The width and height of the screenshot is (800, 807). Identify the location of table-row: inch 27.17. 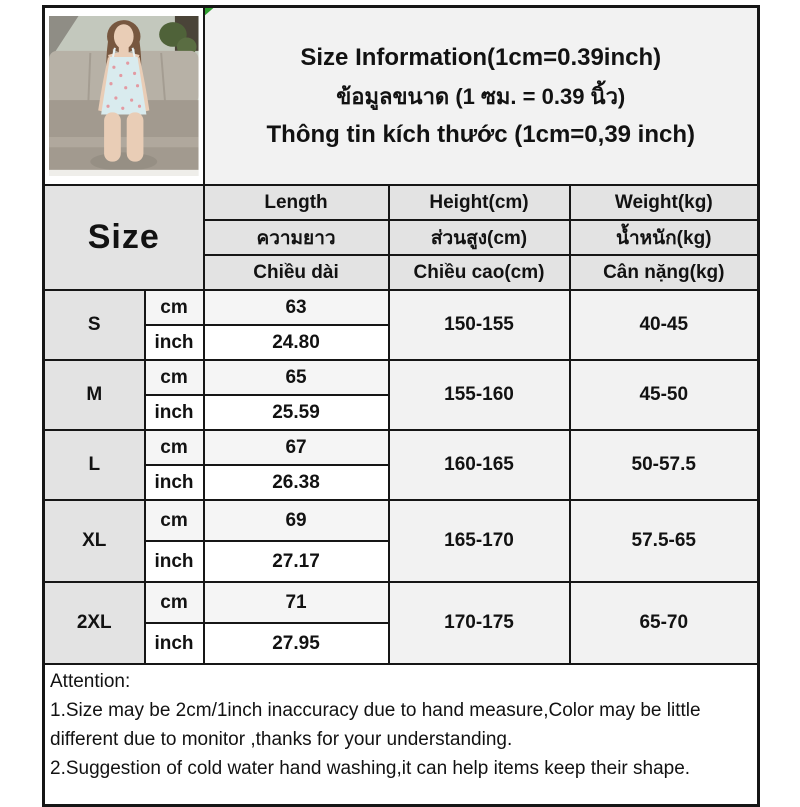
(401, 561).